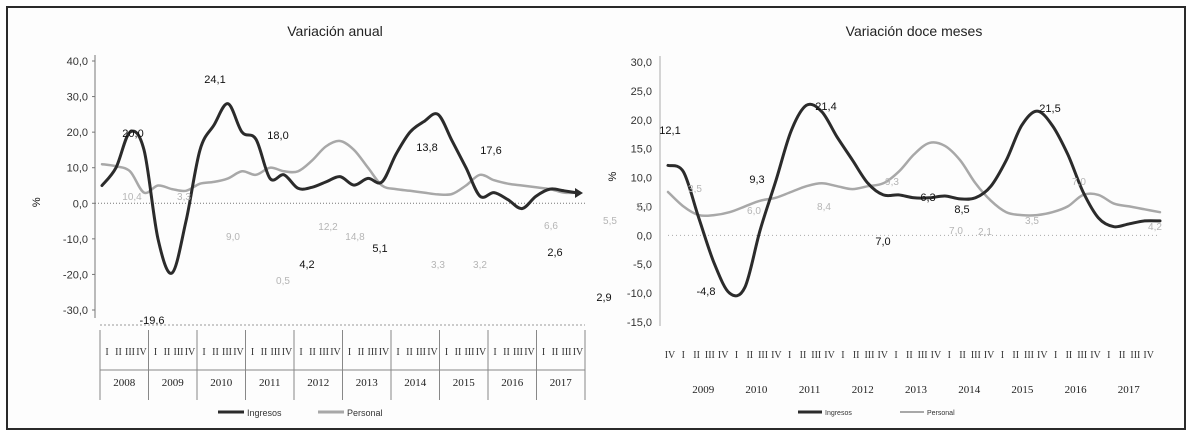 Image resolution: width=1193 pixels, height=437 pixels. Describe the element at coordinates (214, 80) in the screenshot. I see `left-data-label: 24,1` at that location.